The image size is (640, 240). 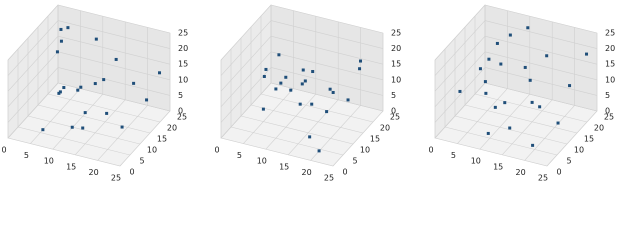 What do you see at coordinates (396, 64) in the screenshot?
I see `z-tick-label: 15` at bounding box center [396, 64].